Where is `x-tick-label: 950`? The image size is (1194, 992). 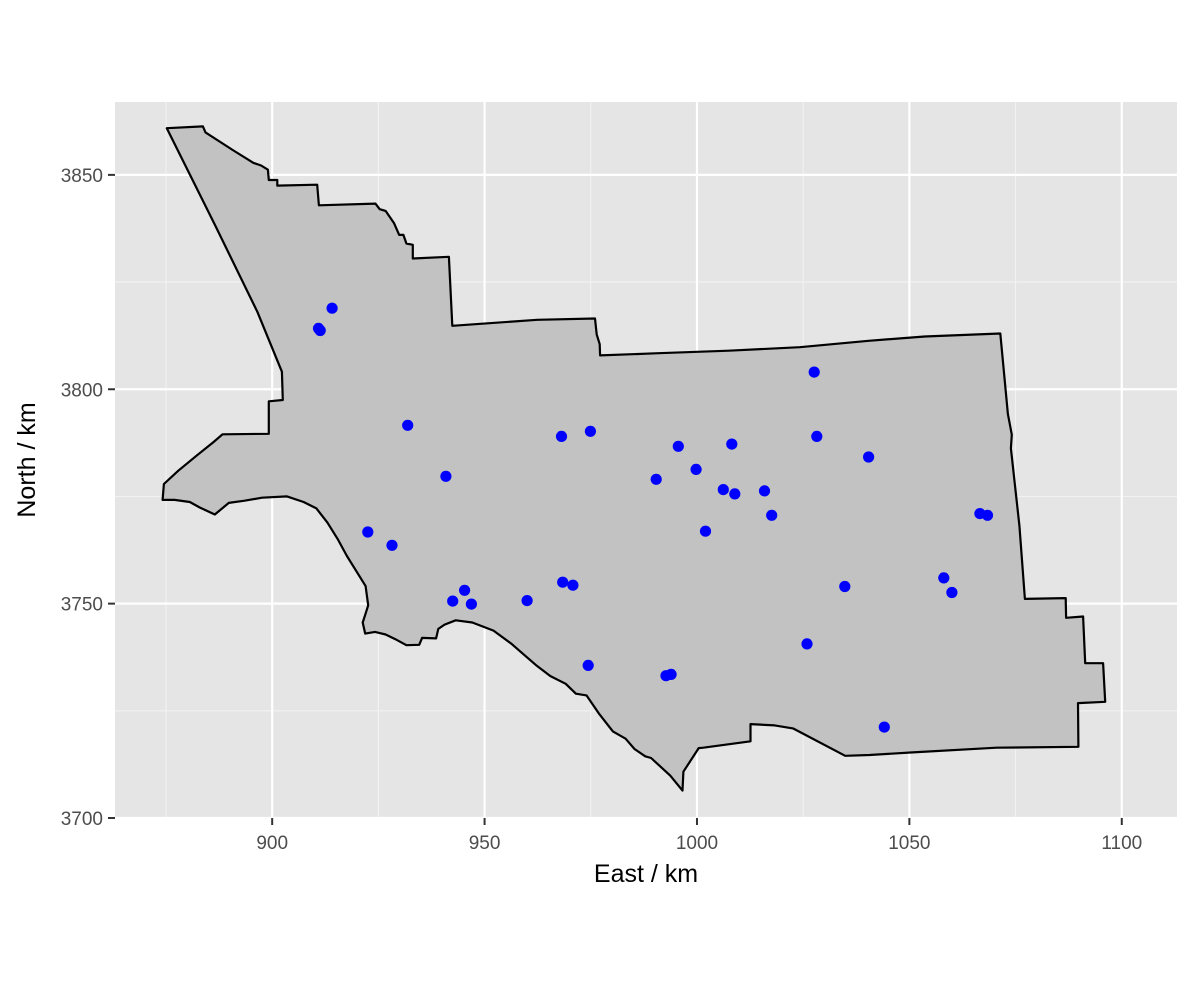 x-tick-label: 950 is located at coordinates (485, 843).